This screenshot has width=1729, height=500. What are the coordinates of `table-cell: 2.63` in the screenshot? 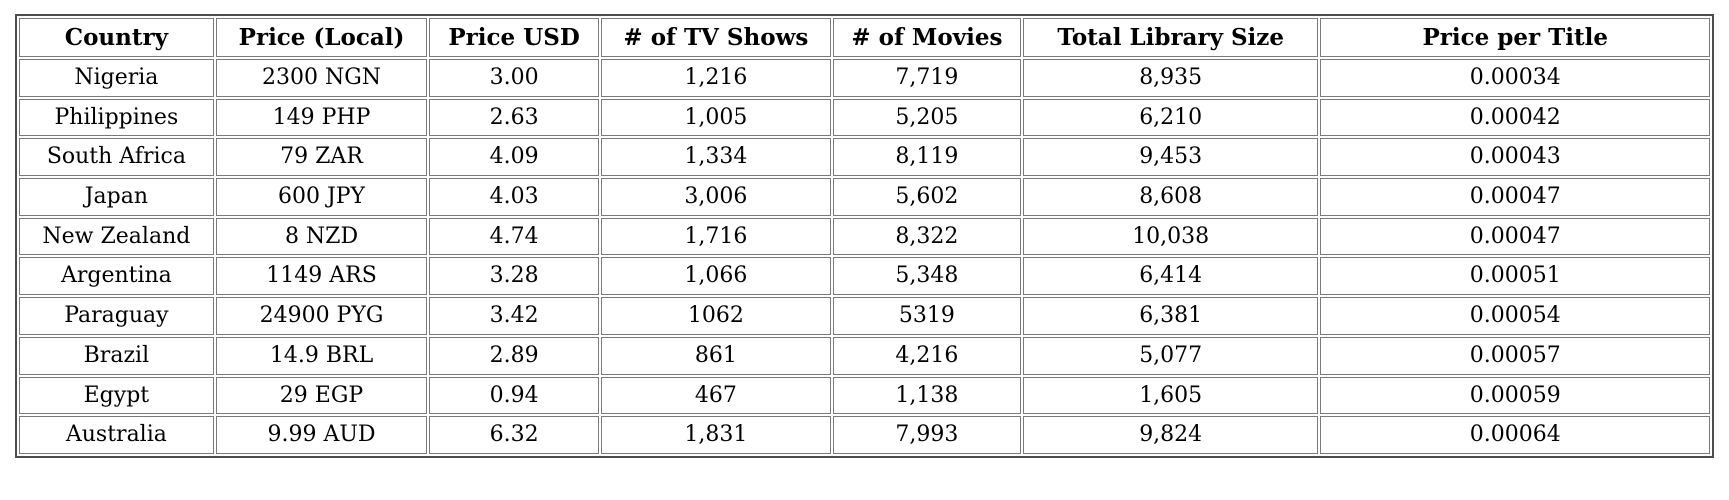 It's located at (514, 117).